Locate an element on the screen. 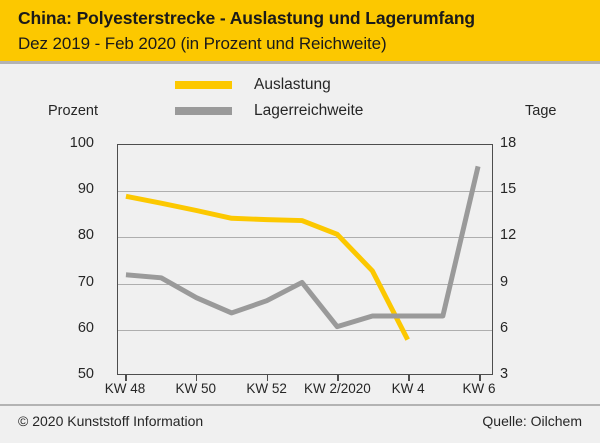 This screenshot has width=600, height=443. y-tick-left-100: 100 is located at coordinates (81, 143).